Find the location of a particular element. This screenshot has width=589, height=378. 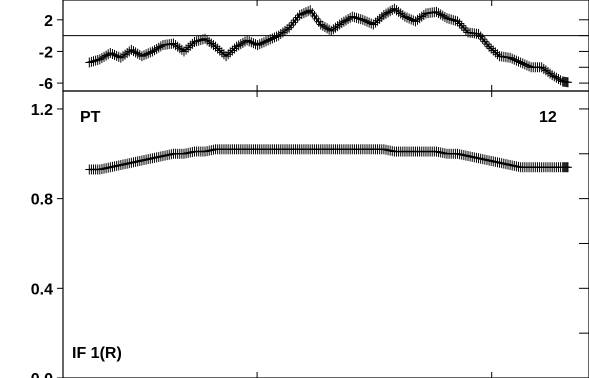

annotation-12: 12 is located at coordinates (548, 117).